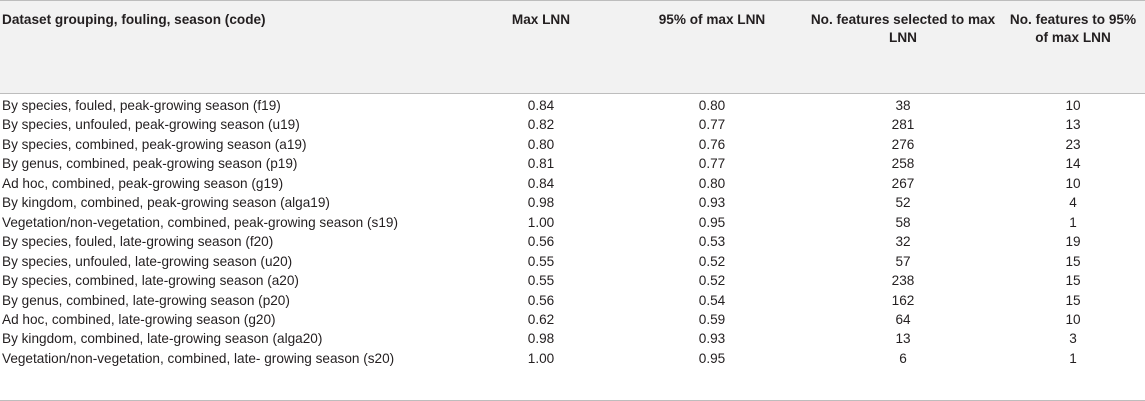 This screenshot has height=401, width=1145. Describe the element at coordinates (903, 358) in the screenshot. I see `cell-features-max: 6` at that location.